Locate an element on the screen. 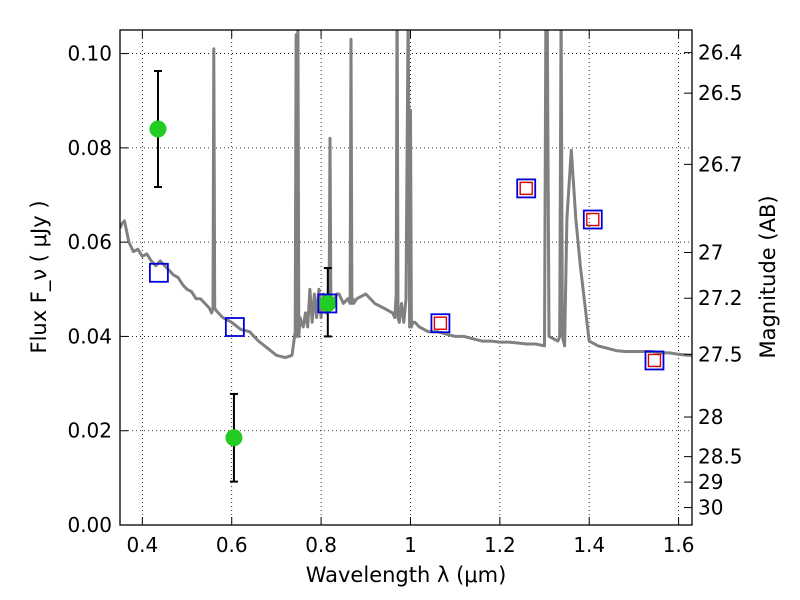  y-tick-label: 0.00 is located at coordinates (89, 525).